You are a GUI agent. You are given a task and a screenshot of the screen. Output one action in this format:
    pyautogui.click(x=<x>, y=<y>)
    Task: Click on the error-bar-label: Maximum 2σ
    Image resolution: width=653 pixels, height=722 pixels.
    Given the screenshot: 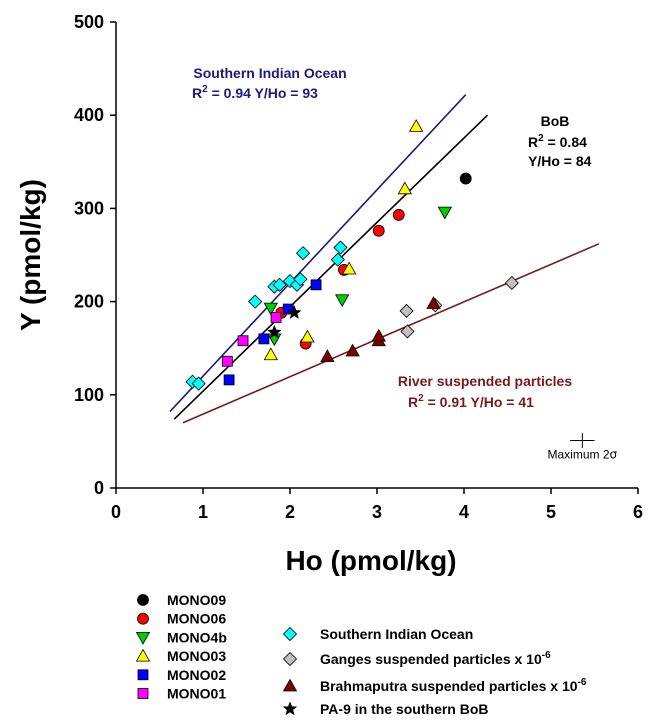 What is the action you would take?
    pyautogui.click(x=583, y=454)
    